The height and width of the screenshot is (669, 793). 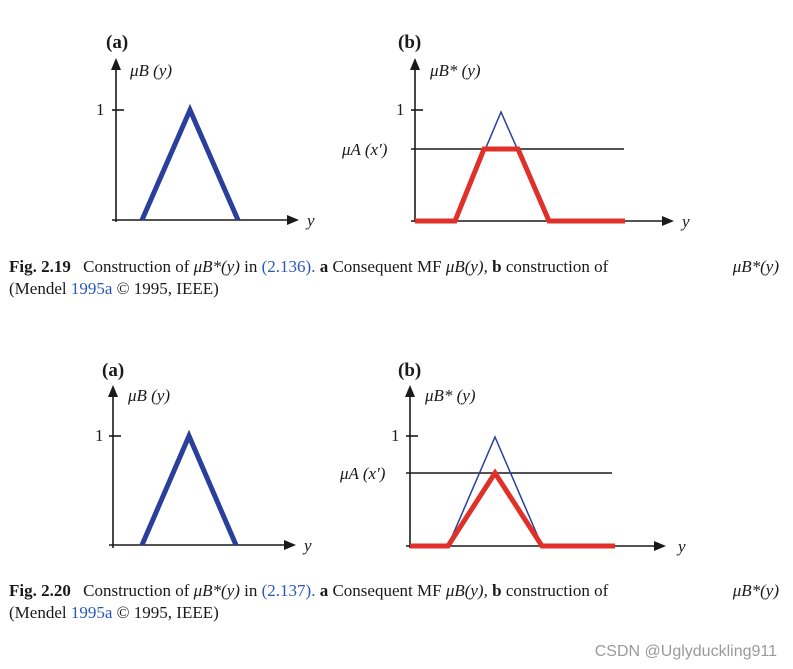 What do you see at coordinates (40, 590) in the screenshot?
I see `figure-number: Fig. 2.20` at bounding box center [40, 590].